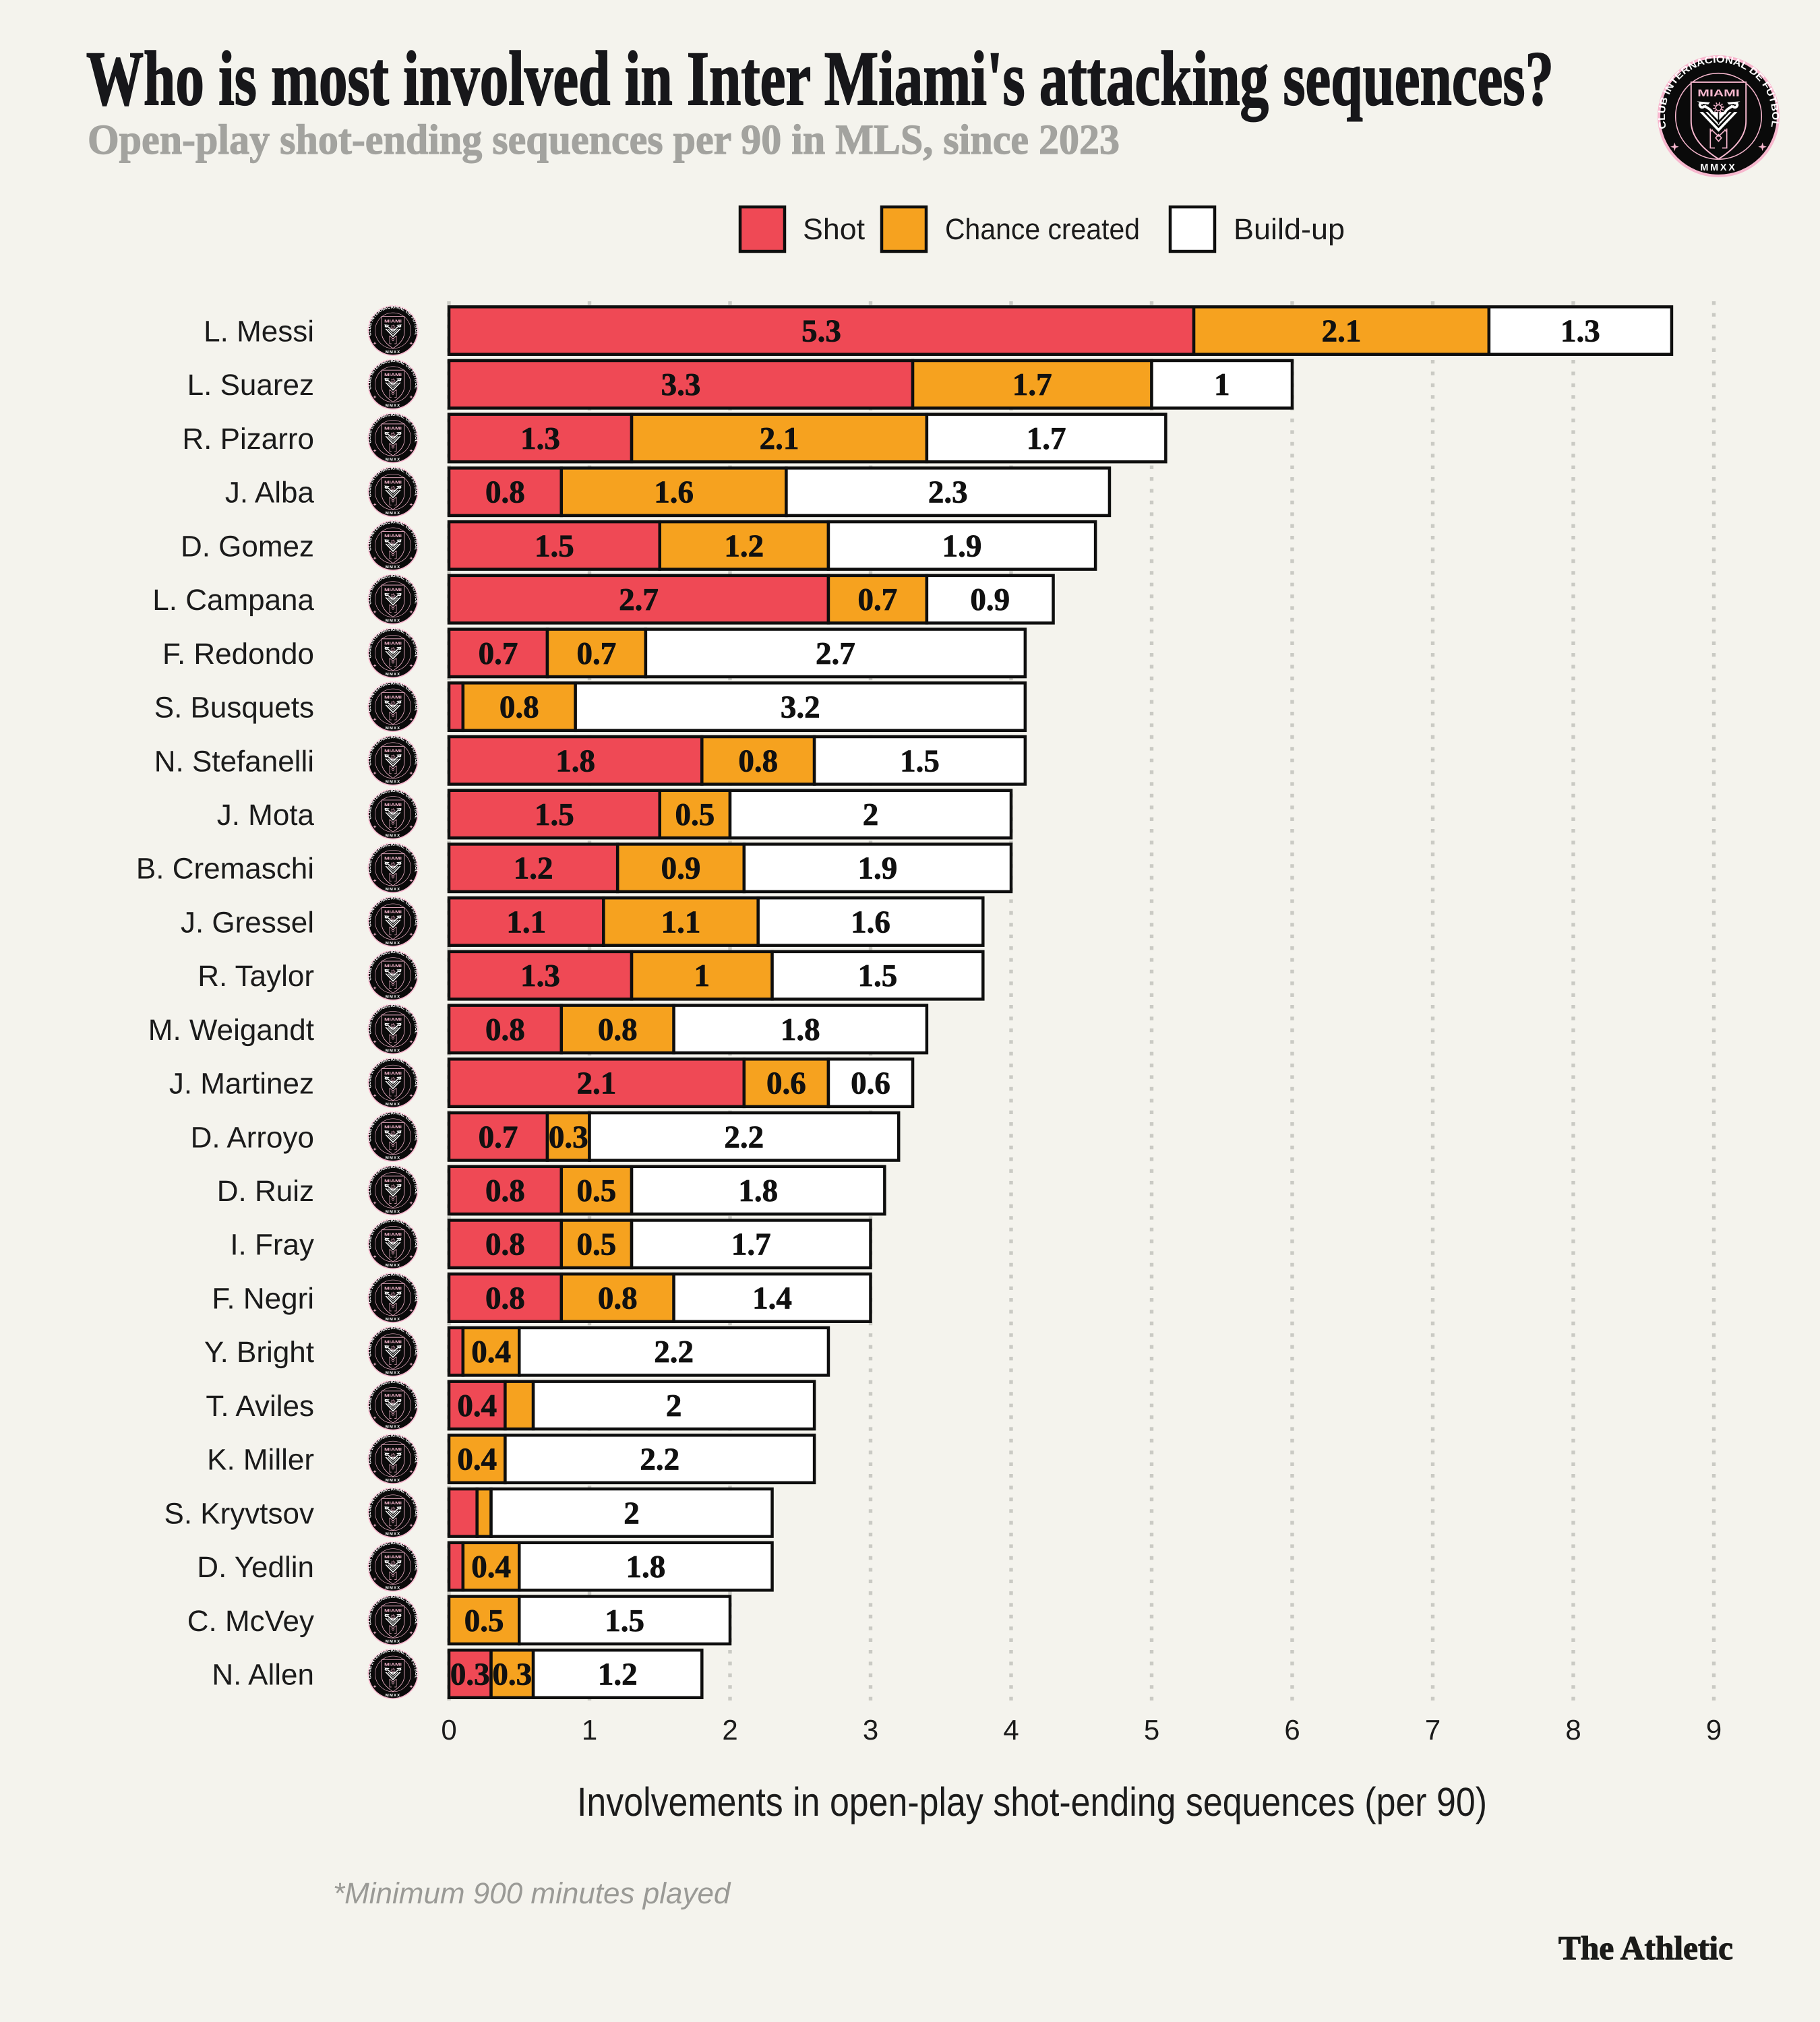  I want to click on svg-text: 3.3, so click(681, 385).